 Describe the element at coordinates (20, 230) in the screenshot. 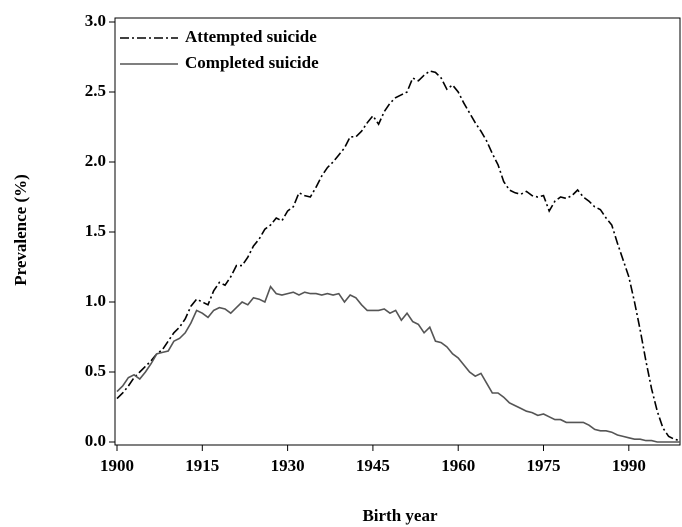

I see `y-axis-label: Prevalence (%)` at that location.